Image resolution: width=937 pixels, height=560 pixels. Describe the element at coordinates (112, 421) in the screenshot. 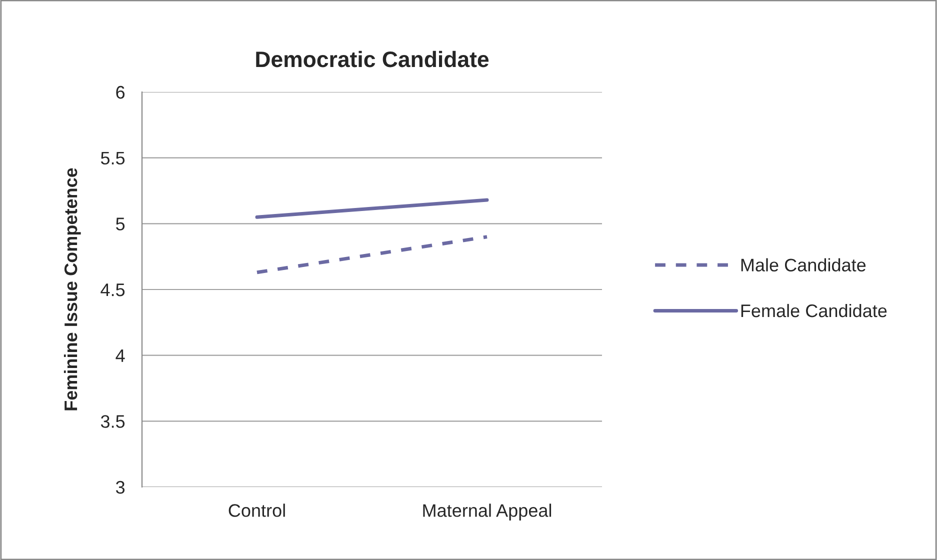

I see `y-tick-label: 3.5` at that location.